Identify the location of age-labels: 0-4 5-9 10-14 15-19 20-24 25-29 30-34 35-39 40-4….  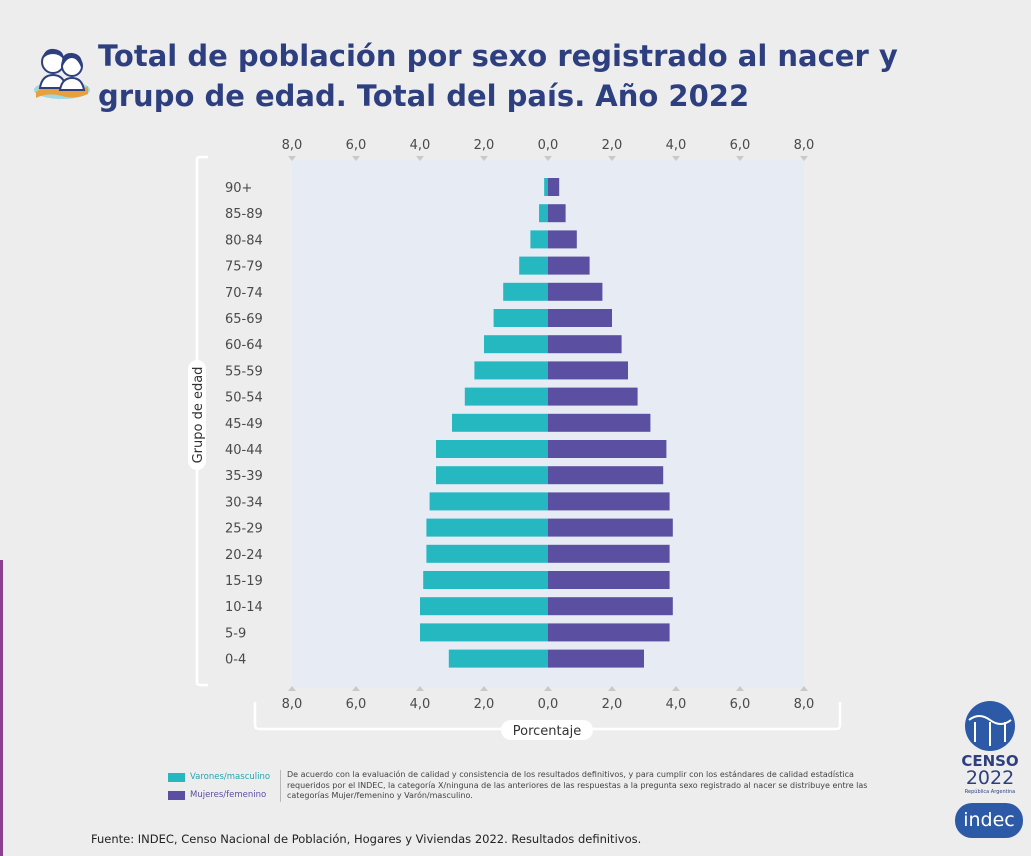
(244, 424).